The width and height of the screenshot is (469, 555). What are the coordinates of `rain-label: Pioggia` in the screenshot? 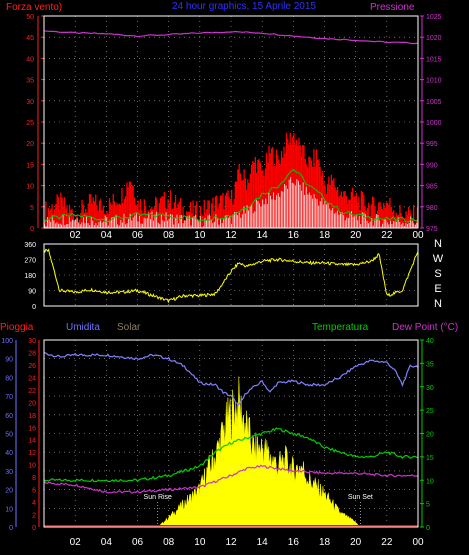 It's located at (17, 327).